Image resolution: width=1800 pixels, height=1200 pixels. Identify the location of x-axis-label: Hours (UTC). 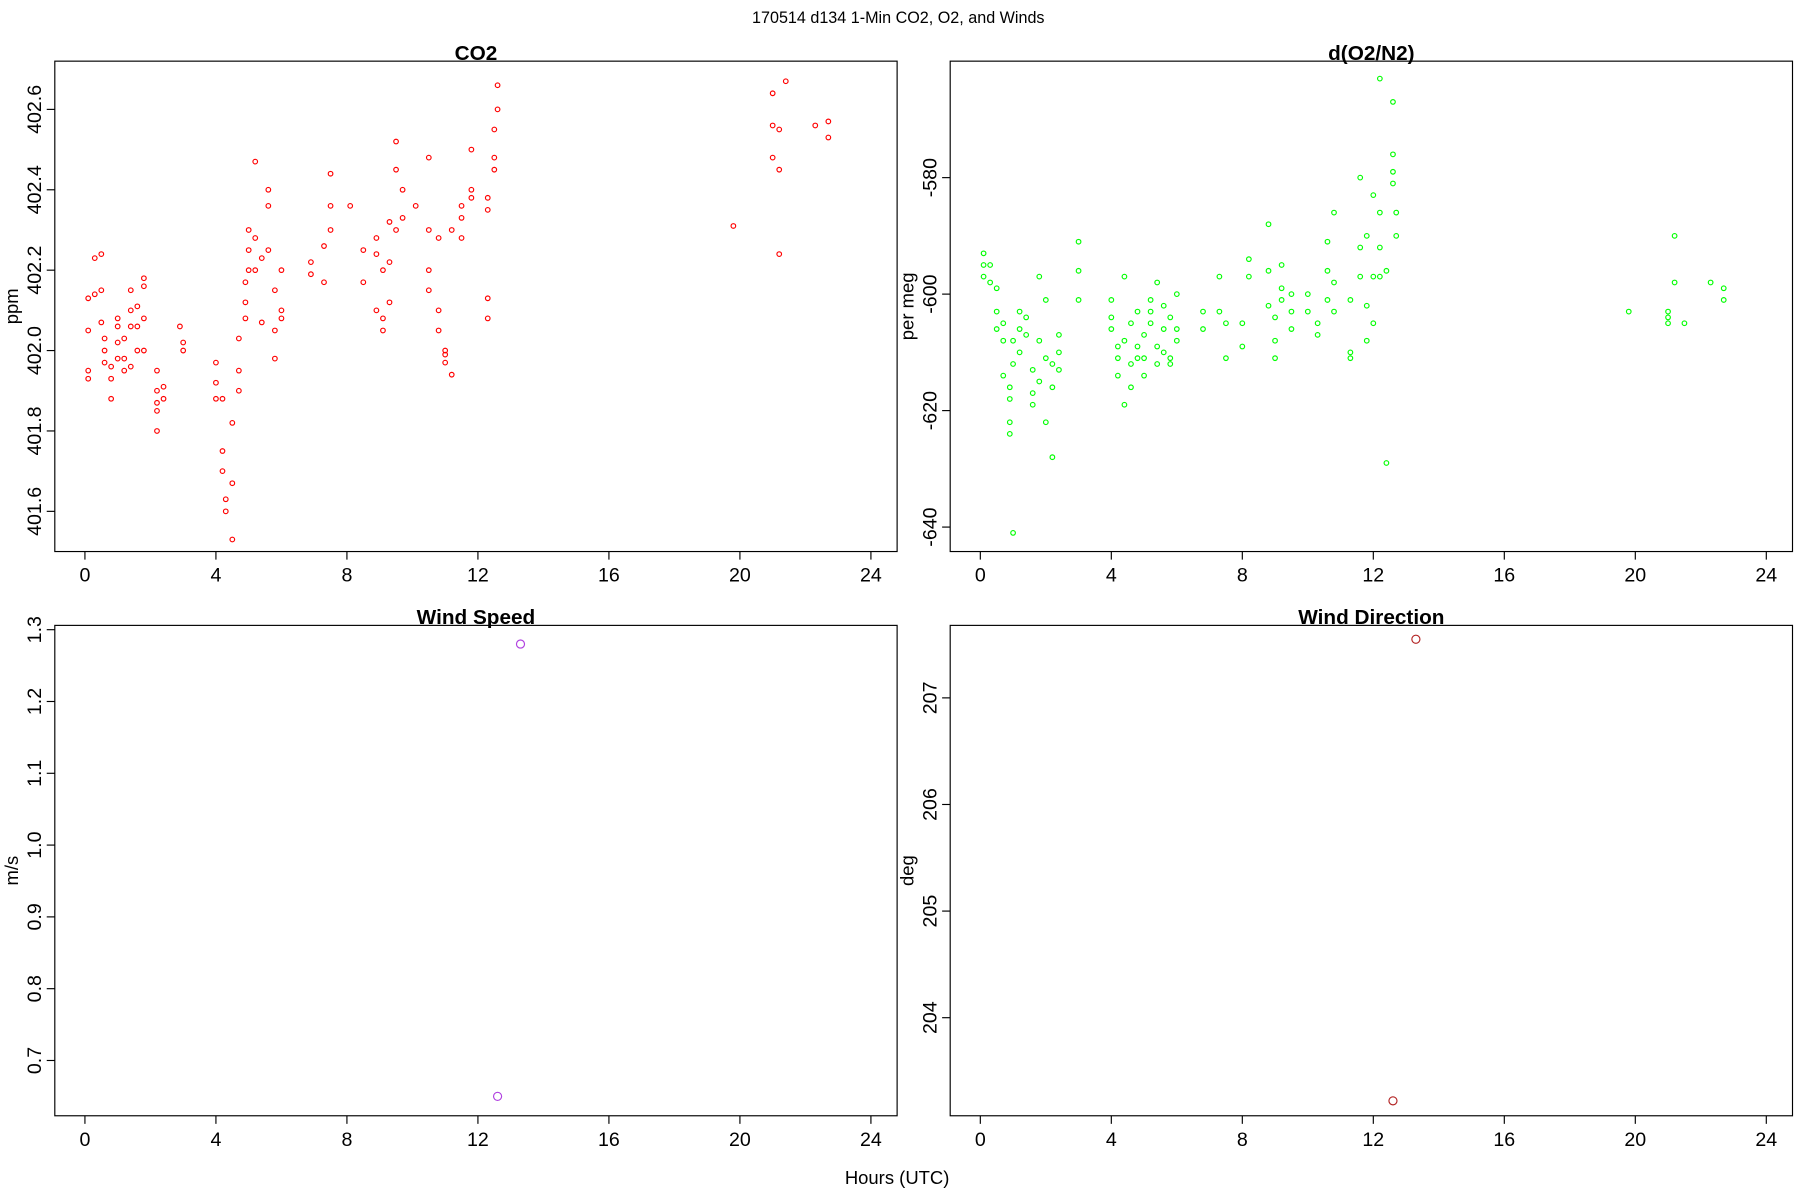
(897, 1177).